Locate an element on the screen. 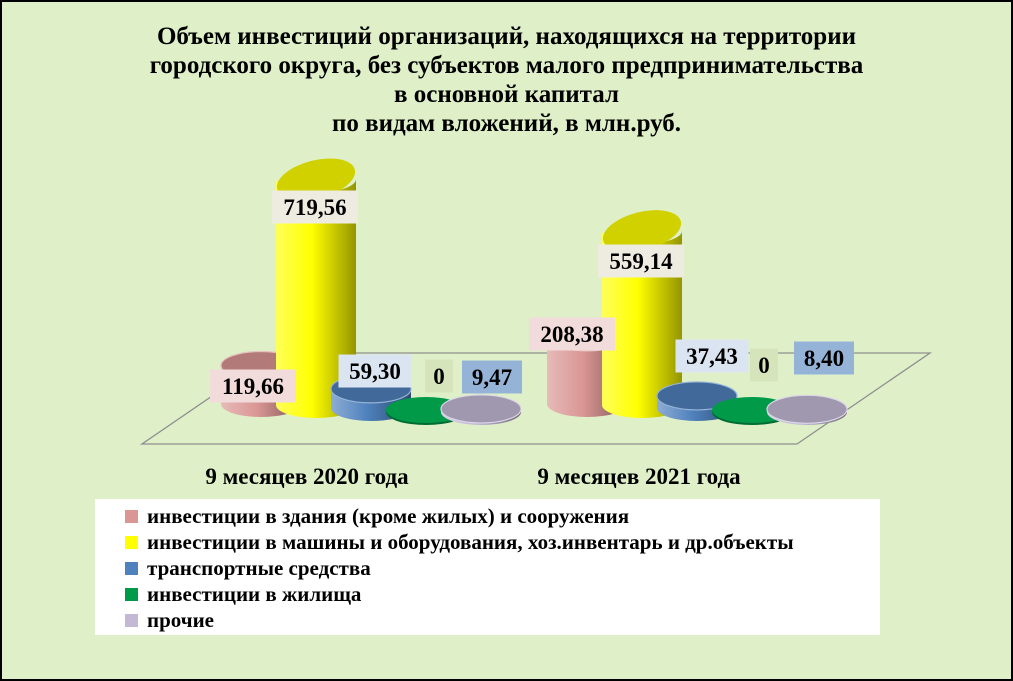 This screenshot has height=681, width=1013. legend-label-housing: инвестиции в жилища is located at coordinates (254, 593).